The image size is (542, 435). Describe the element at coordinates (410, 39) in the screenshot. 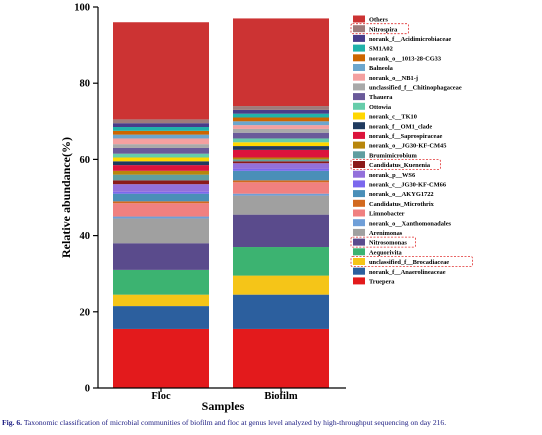

I see `legend-label: norank_f__Acidimicrobiaceae` at that location.